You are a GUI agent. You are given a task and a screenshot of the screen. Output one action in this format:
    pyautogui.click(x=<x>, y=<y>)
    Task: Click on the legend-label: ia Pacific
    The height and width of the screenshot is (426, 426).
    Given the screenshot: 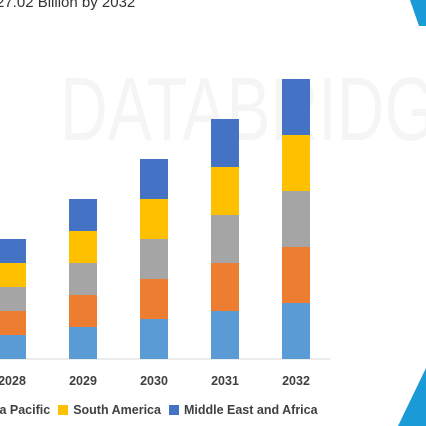 What is the action you would take?
    pyautogui.click(x=25, y=410)
    